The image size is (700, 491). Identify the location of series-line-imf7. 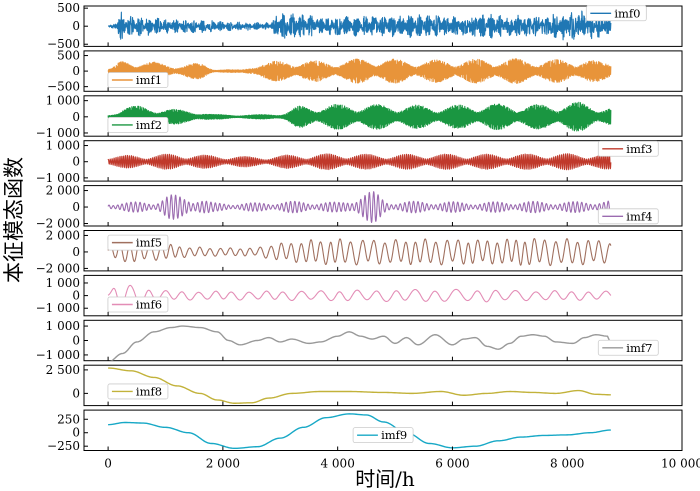
(361, 343).